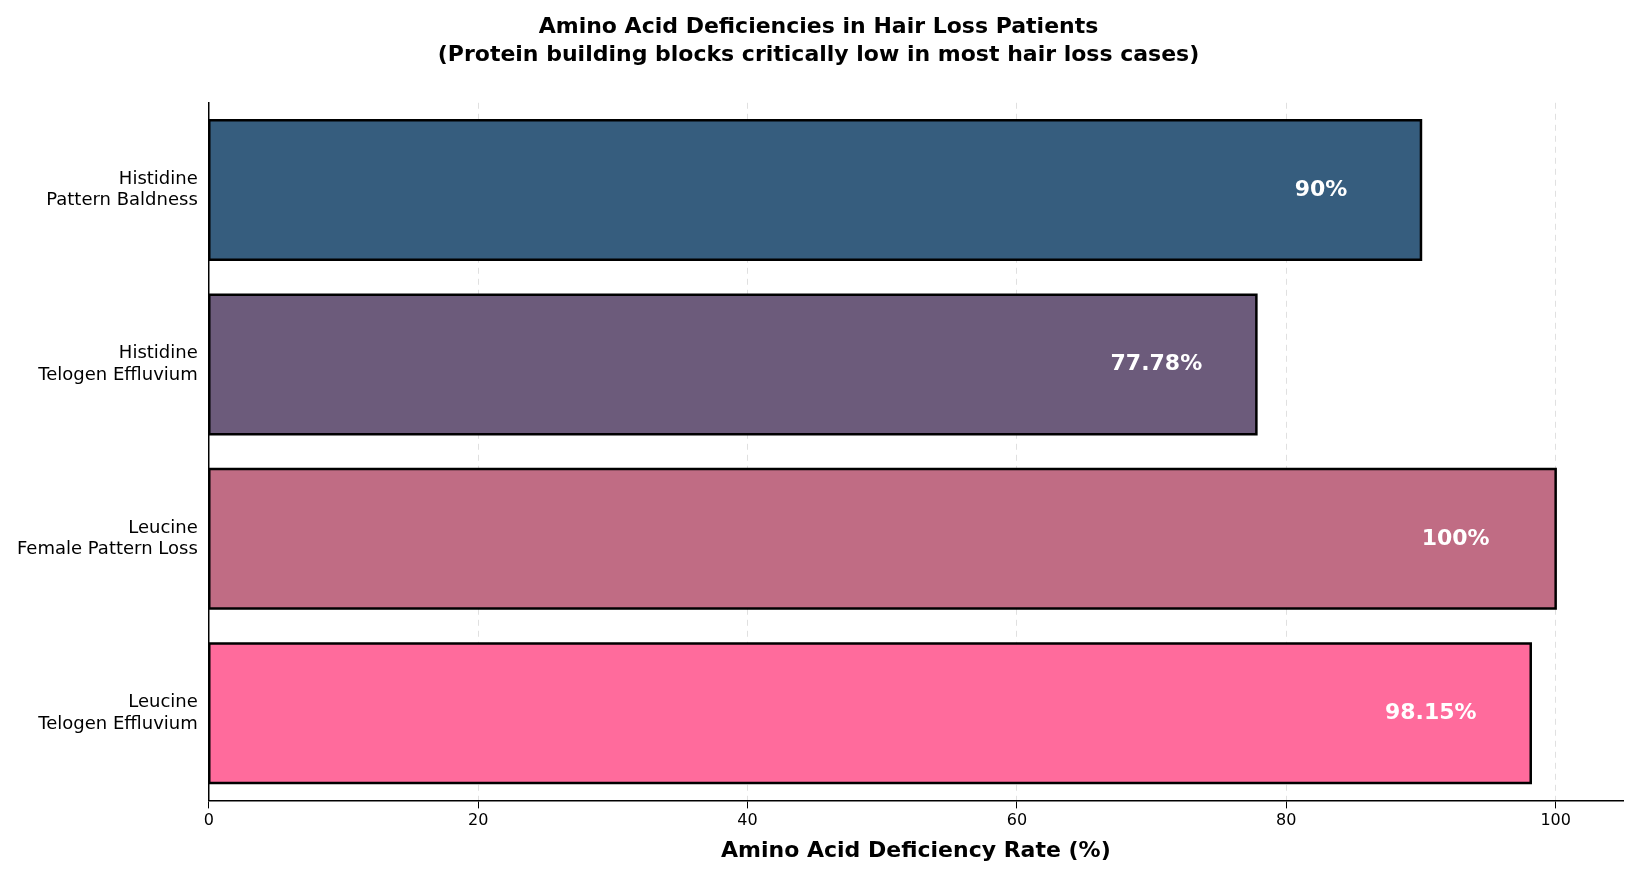 This screenshot has height=878, width=1635. What do you see at coordinates (107, 537) in the screenshot?
I see `y-tick-label: Leucine Female Pattern Loss` at bounding box center [107, 537].